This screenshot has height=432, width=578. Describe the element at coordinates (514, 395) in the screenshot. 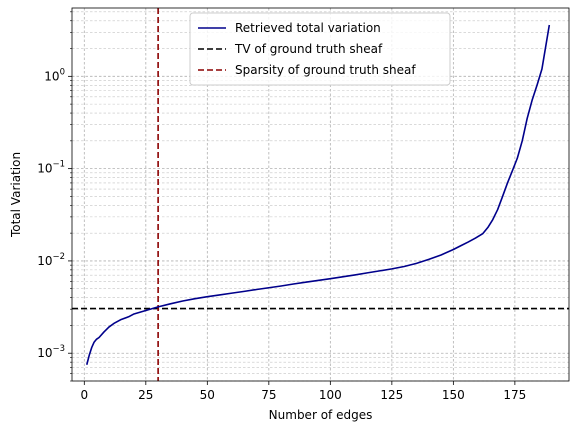

I see `x-tick-label: 175` at that location.